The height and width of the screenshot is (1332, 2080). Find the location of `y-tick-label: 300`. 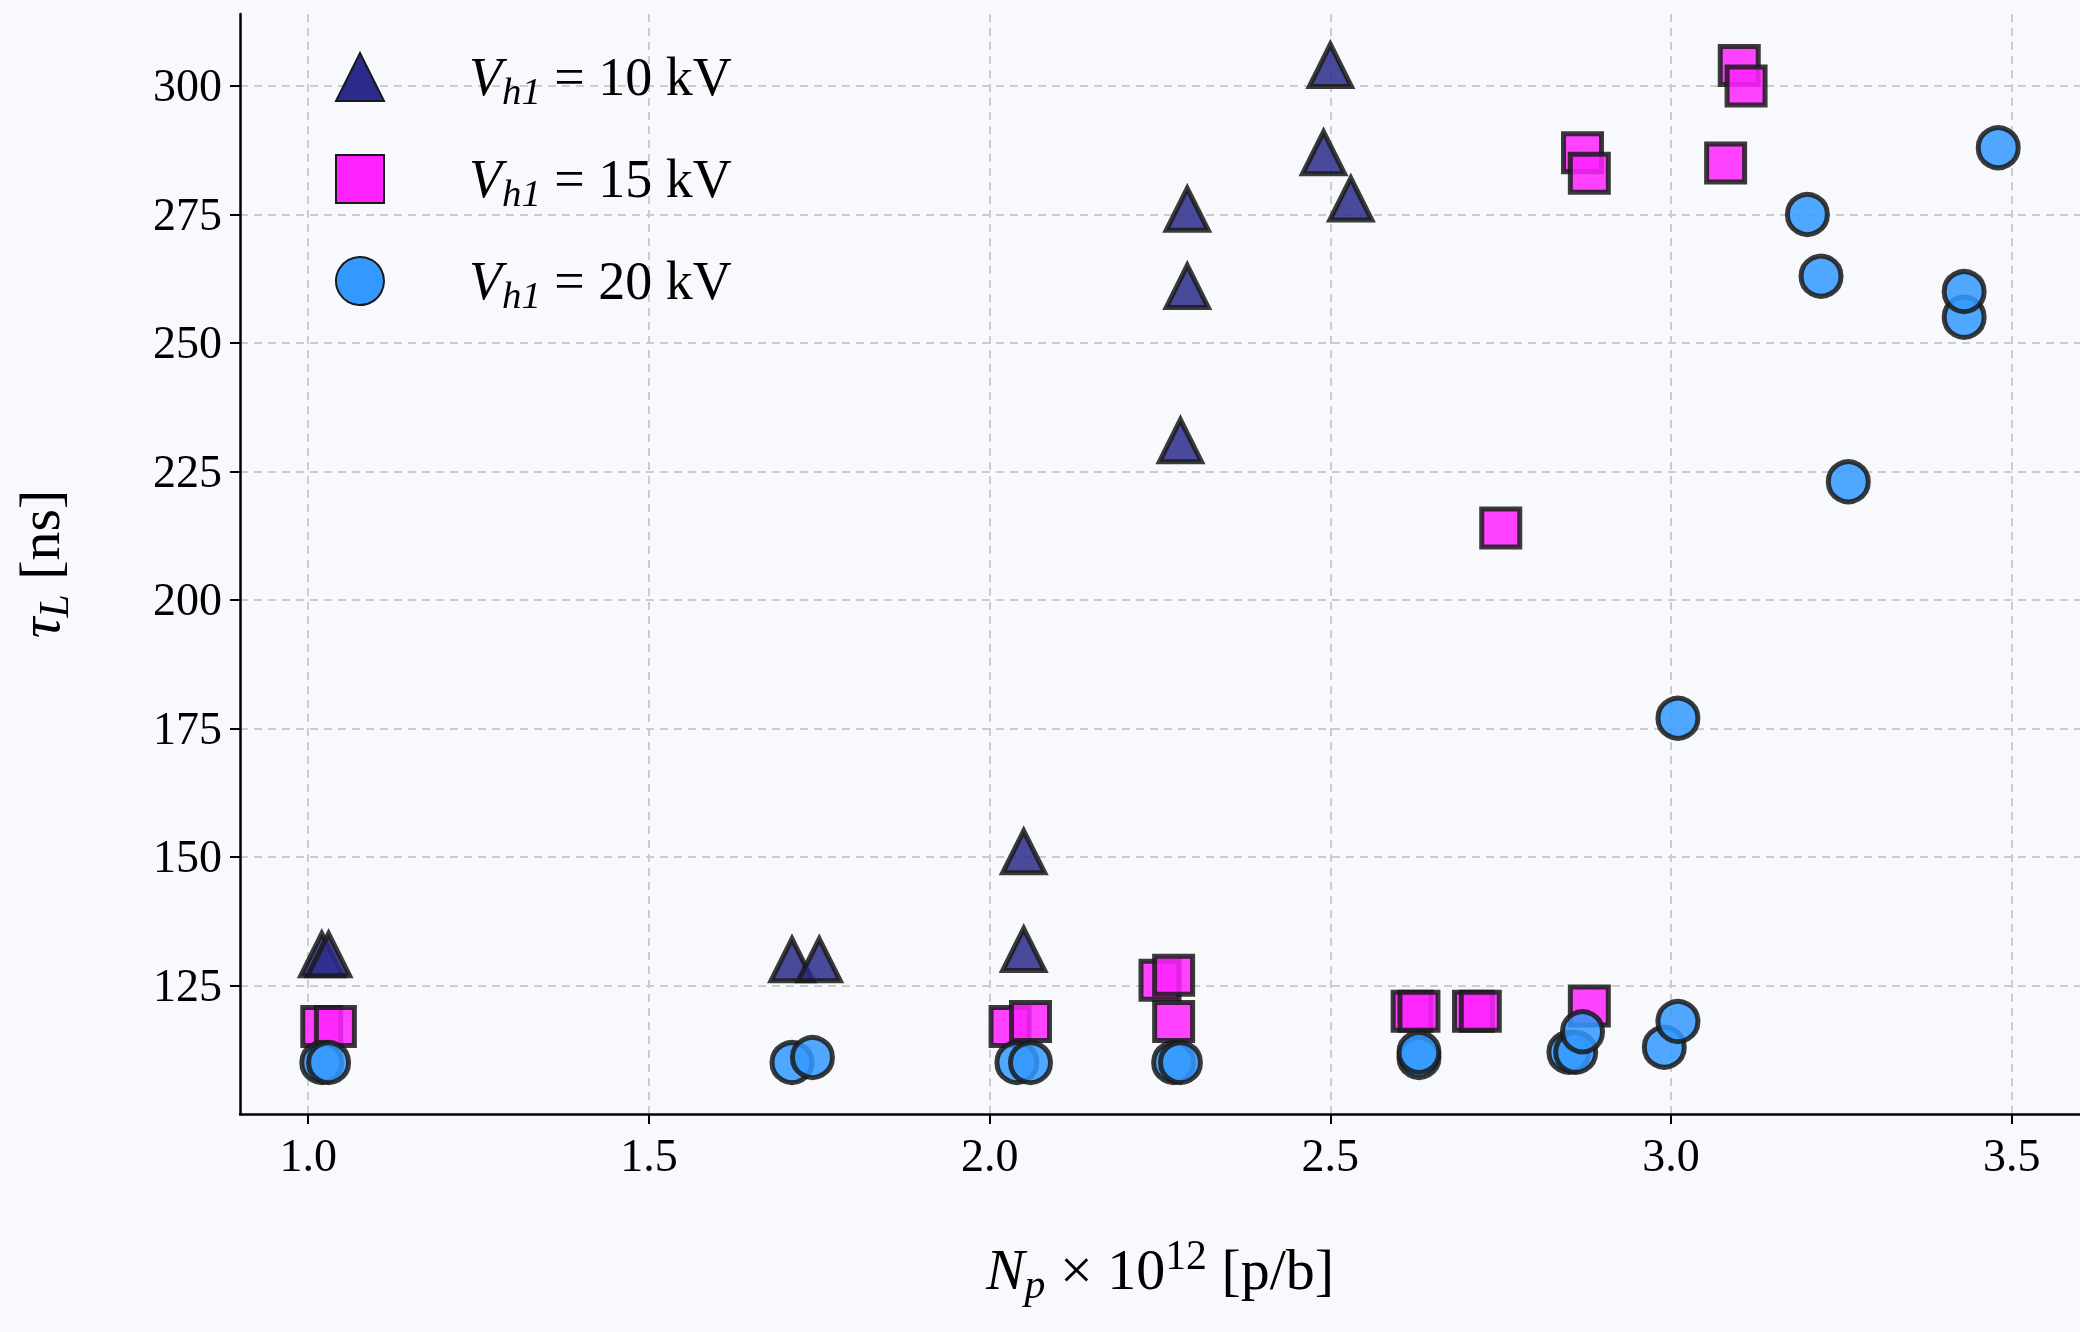

y-tick-label: 300 is located at coordinates (187, 86).